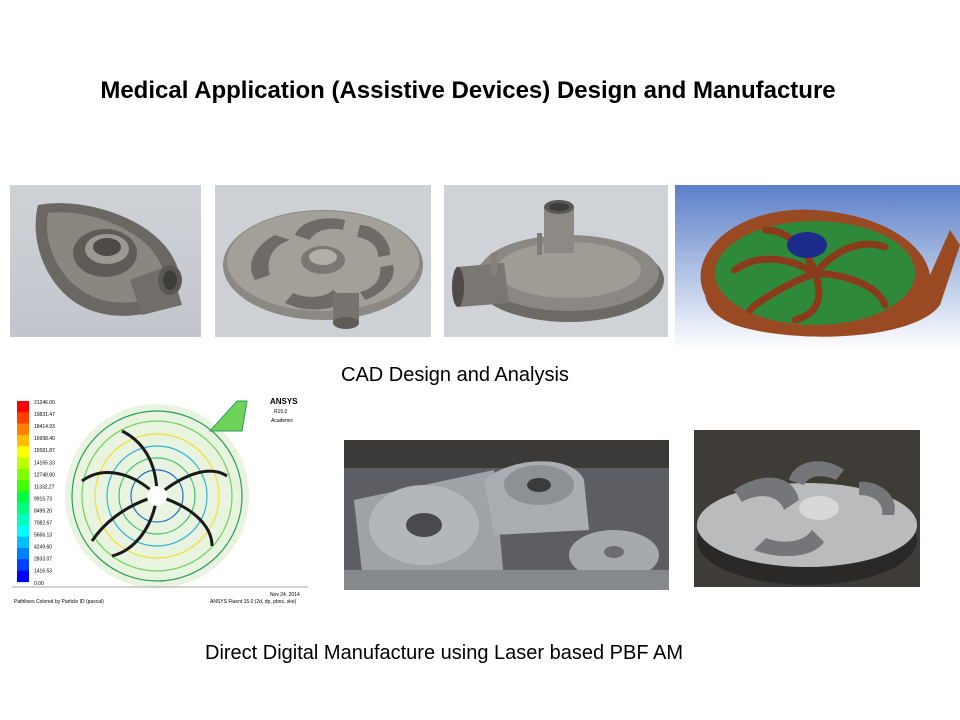 Image resolution: width=960 pixels, height=720 pixels. I want to click on cfd-version: R15.0, so click(281, 412).